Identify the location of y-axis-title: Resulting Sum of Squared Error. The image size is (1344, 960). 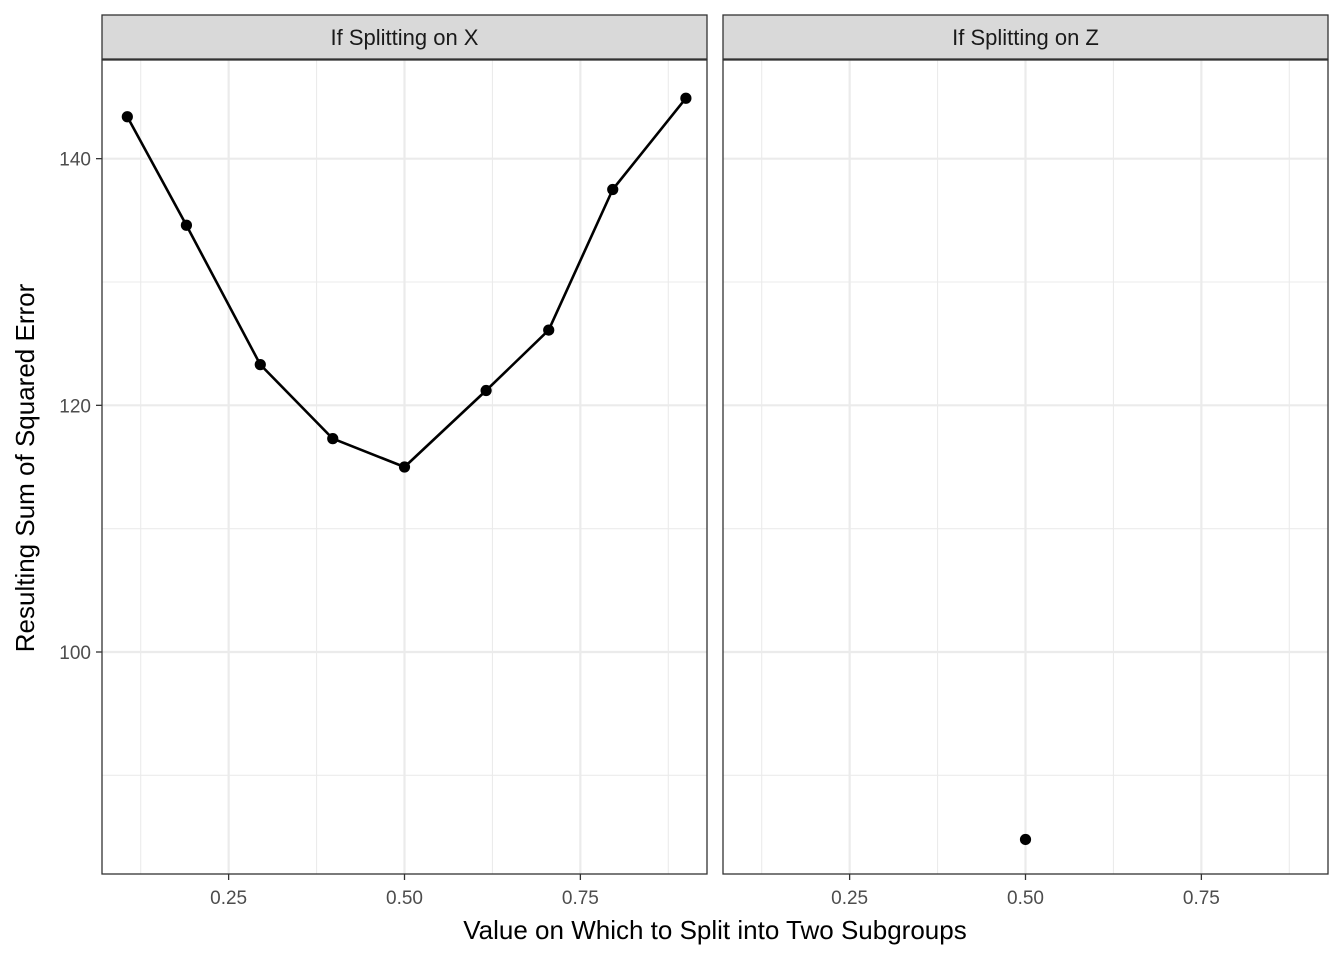
(25, 467).